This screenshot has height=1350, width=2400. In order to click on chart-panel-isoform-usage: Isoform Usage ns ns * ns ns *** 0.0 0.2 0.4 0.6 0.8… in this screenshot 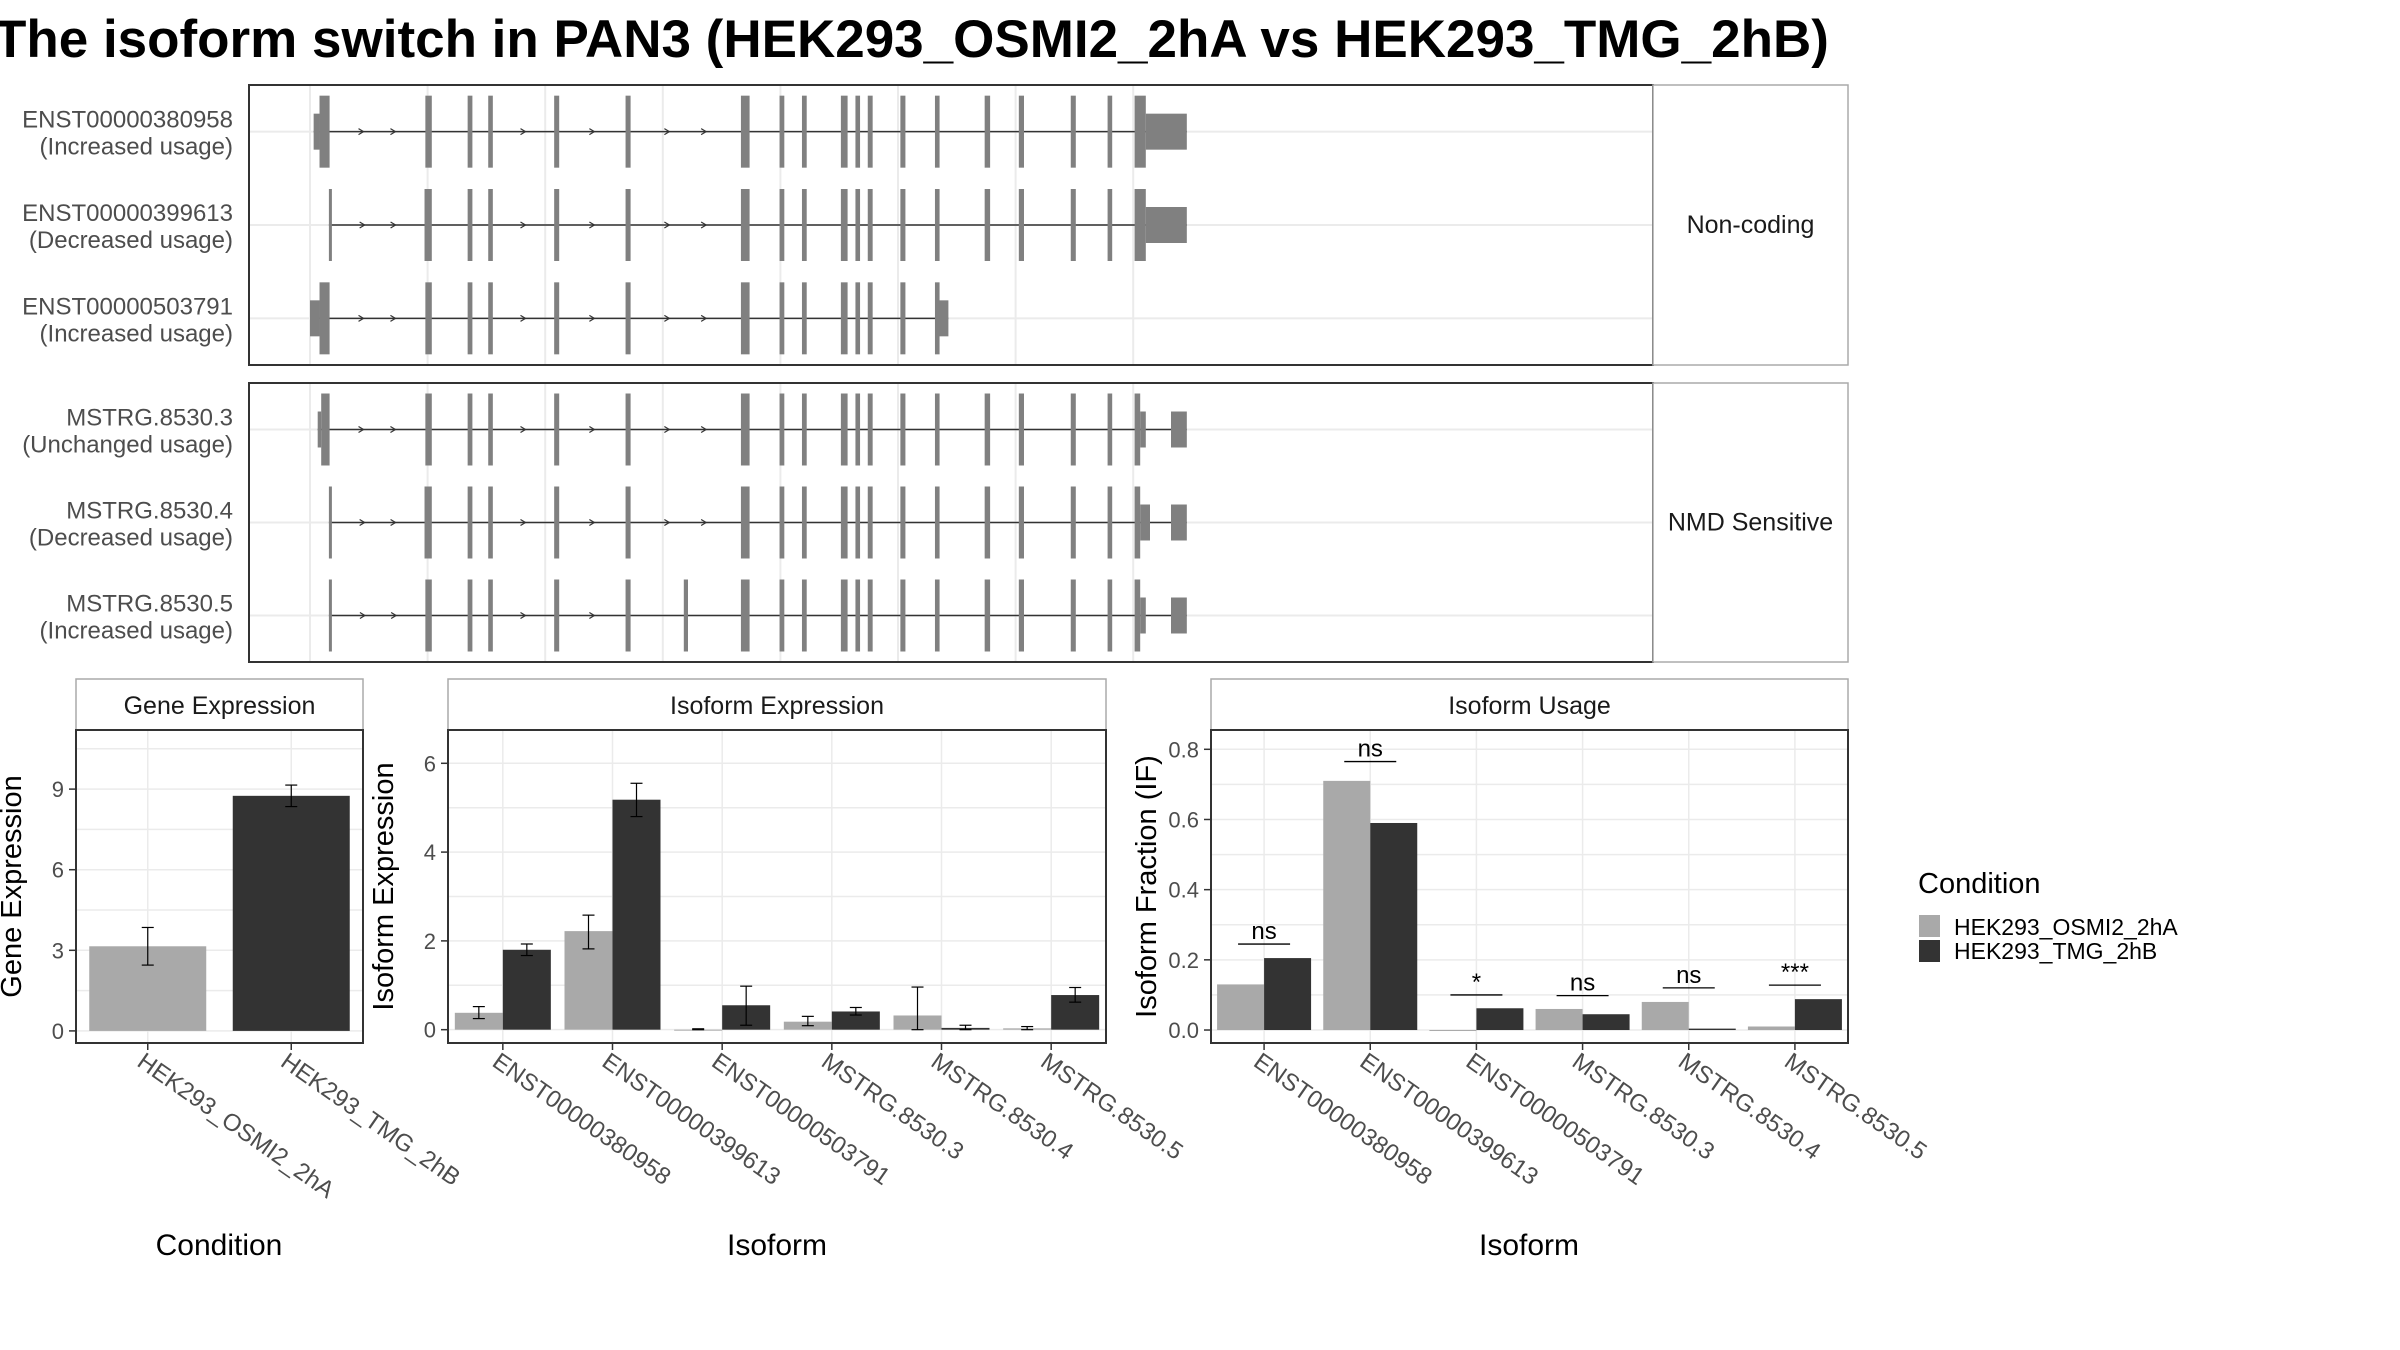, I will do `click(1531, 970)`.